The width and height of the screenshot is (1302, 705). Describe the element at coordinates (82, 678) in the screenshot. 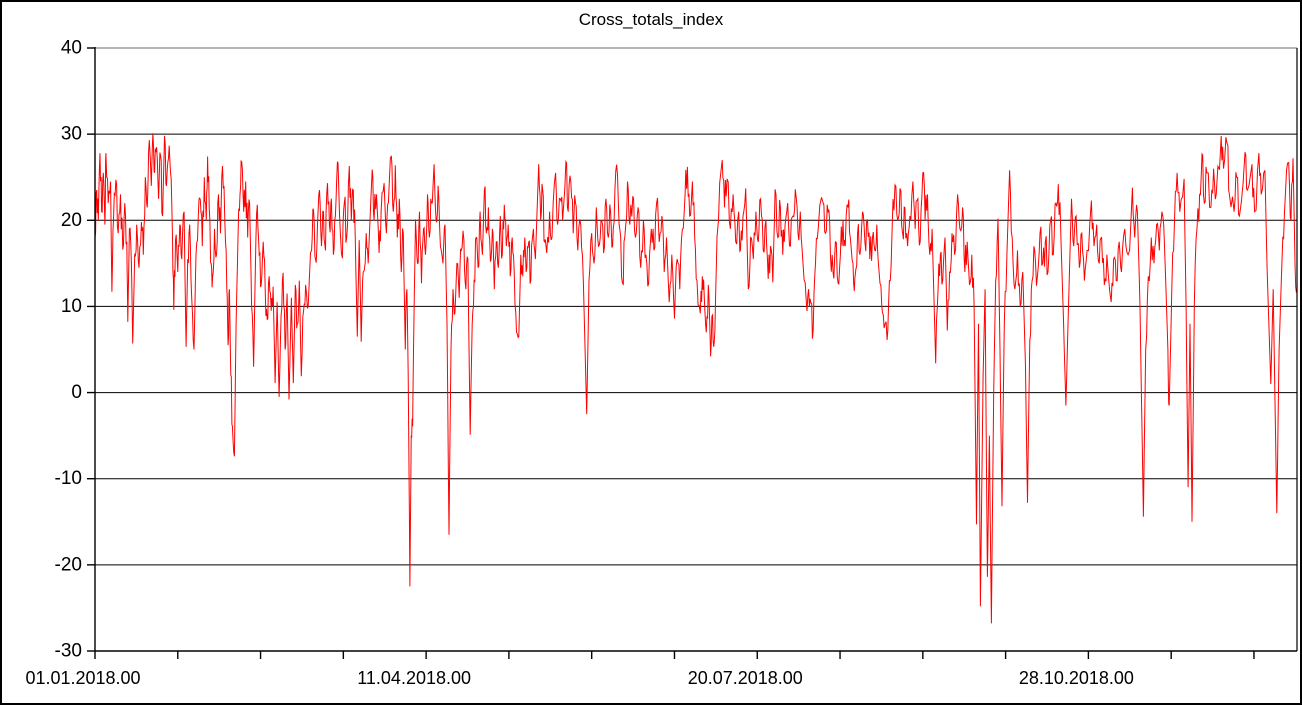

I see `x-tick-label: 01.01.2018.00` at that location.